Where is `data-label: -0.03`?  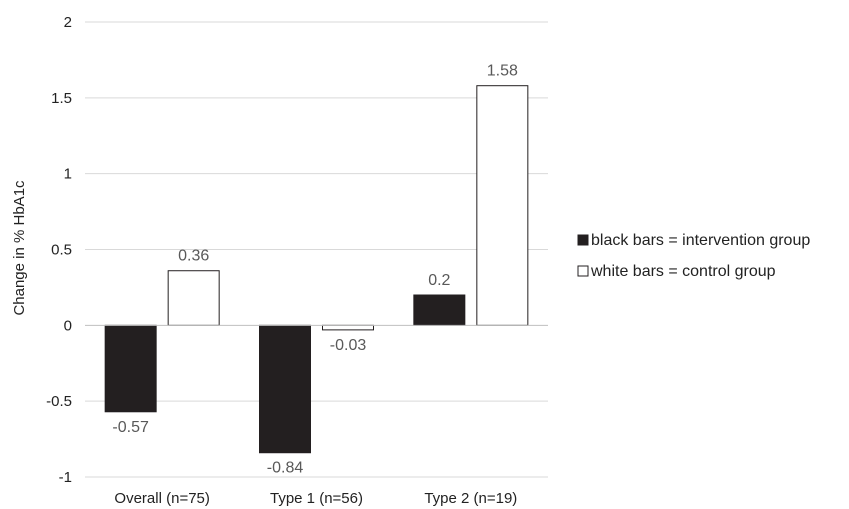 data-label: -0.03 is located at coordinates (348, 345).